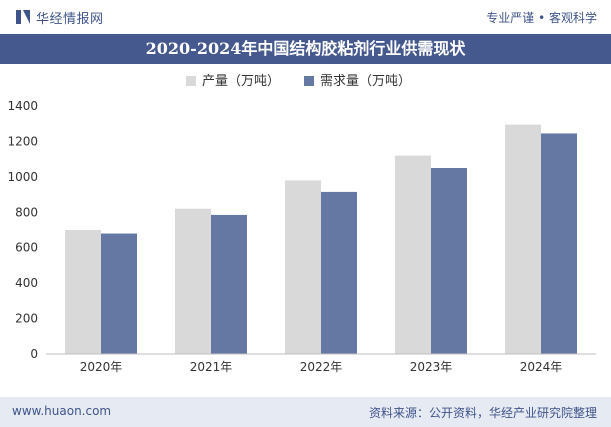 Image resolution: width=611 pixels, height=427 pixels. What do you see at coordinates (211, 367) in the screenshot?
I see `x-tick-label-1: 2021年` at bounding box center [211, 367].